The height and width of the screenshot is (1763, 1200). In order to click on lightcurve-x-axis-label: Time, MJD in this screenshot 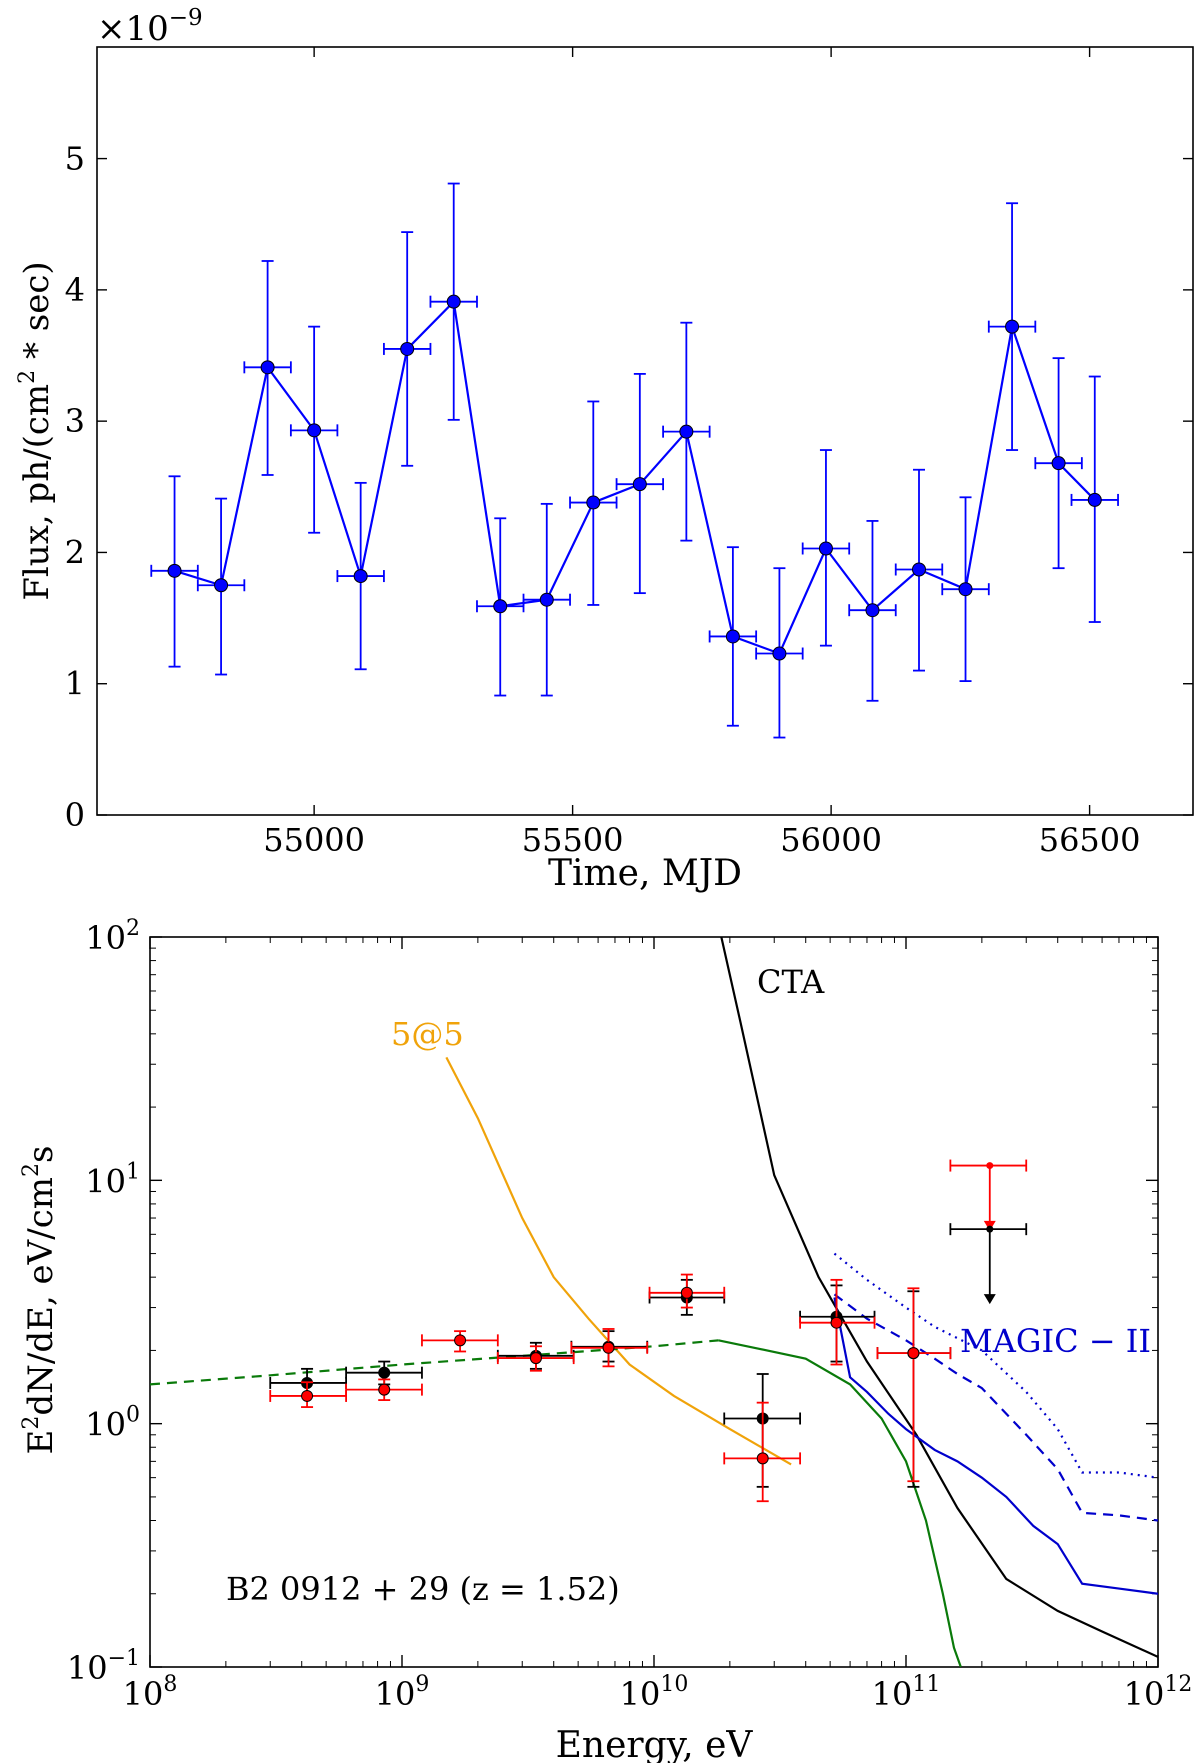, I will do `click(645, 873)`.